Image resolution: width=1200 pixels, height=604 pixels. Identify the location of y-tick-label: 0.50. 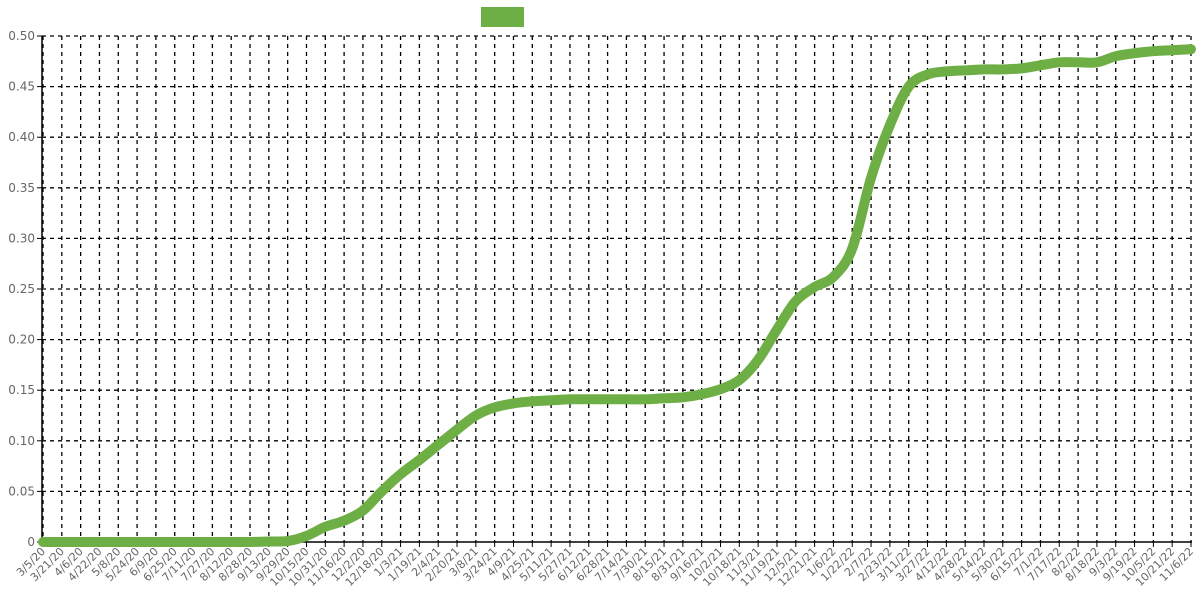
(21, 36).